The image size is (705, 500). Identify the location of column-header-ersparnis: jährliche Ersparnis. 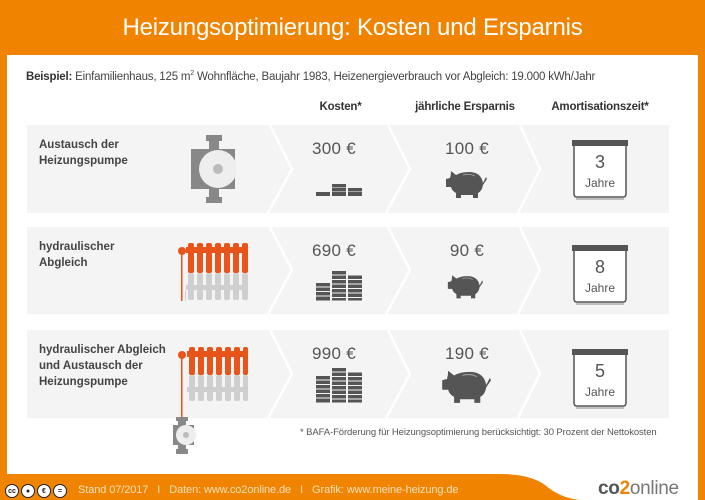
(465, 107).